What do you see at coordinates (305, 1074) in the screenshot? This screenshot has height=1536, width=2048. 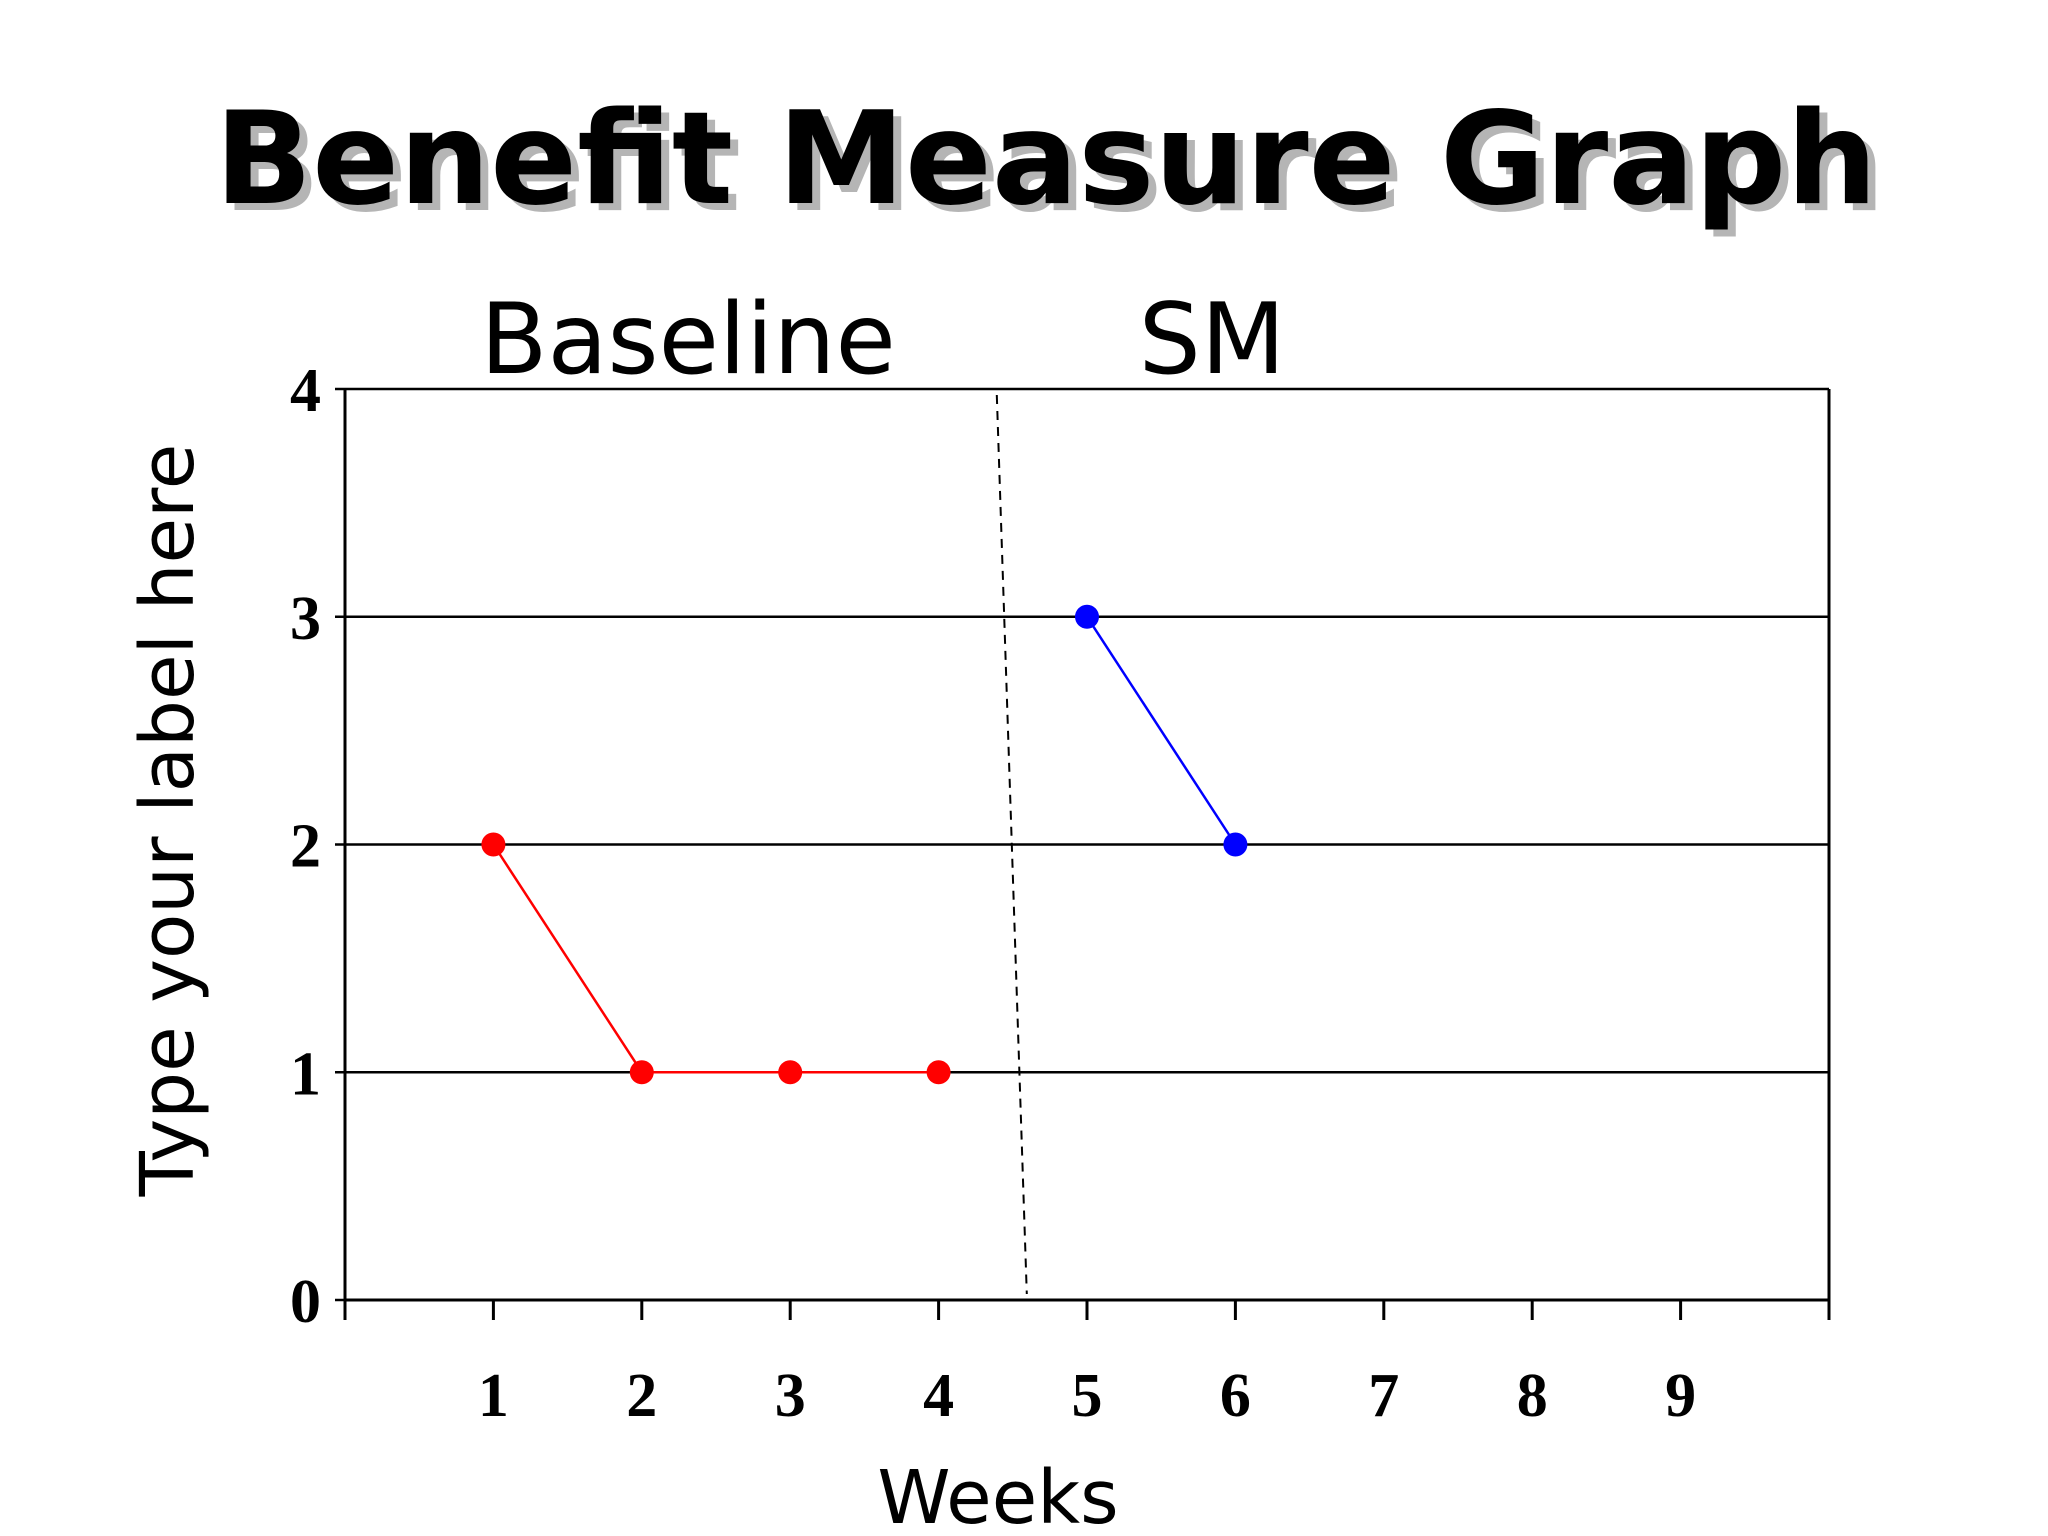 I see `y-tick-label-1: 1` at bounding box center [305, 1074].